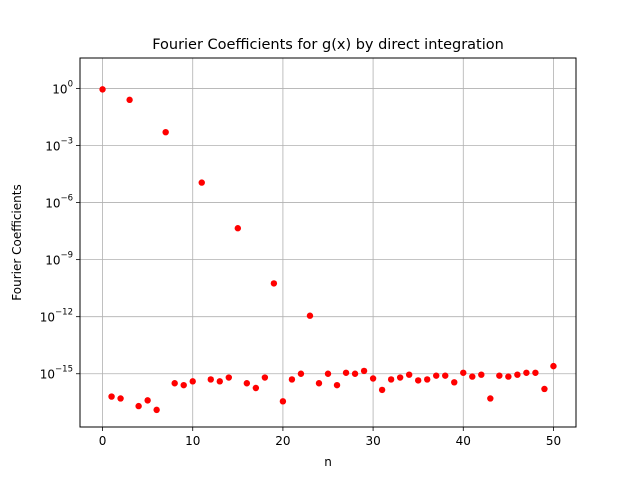 Image resolution: width=640 pixels, height=480 pixels. I want to click on x-tick-label: 40, so click(463, 441).